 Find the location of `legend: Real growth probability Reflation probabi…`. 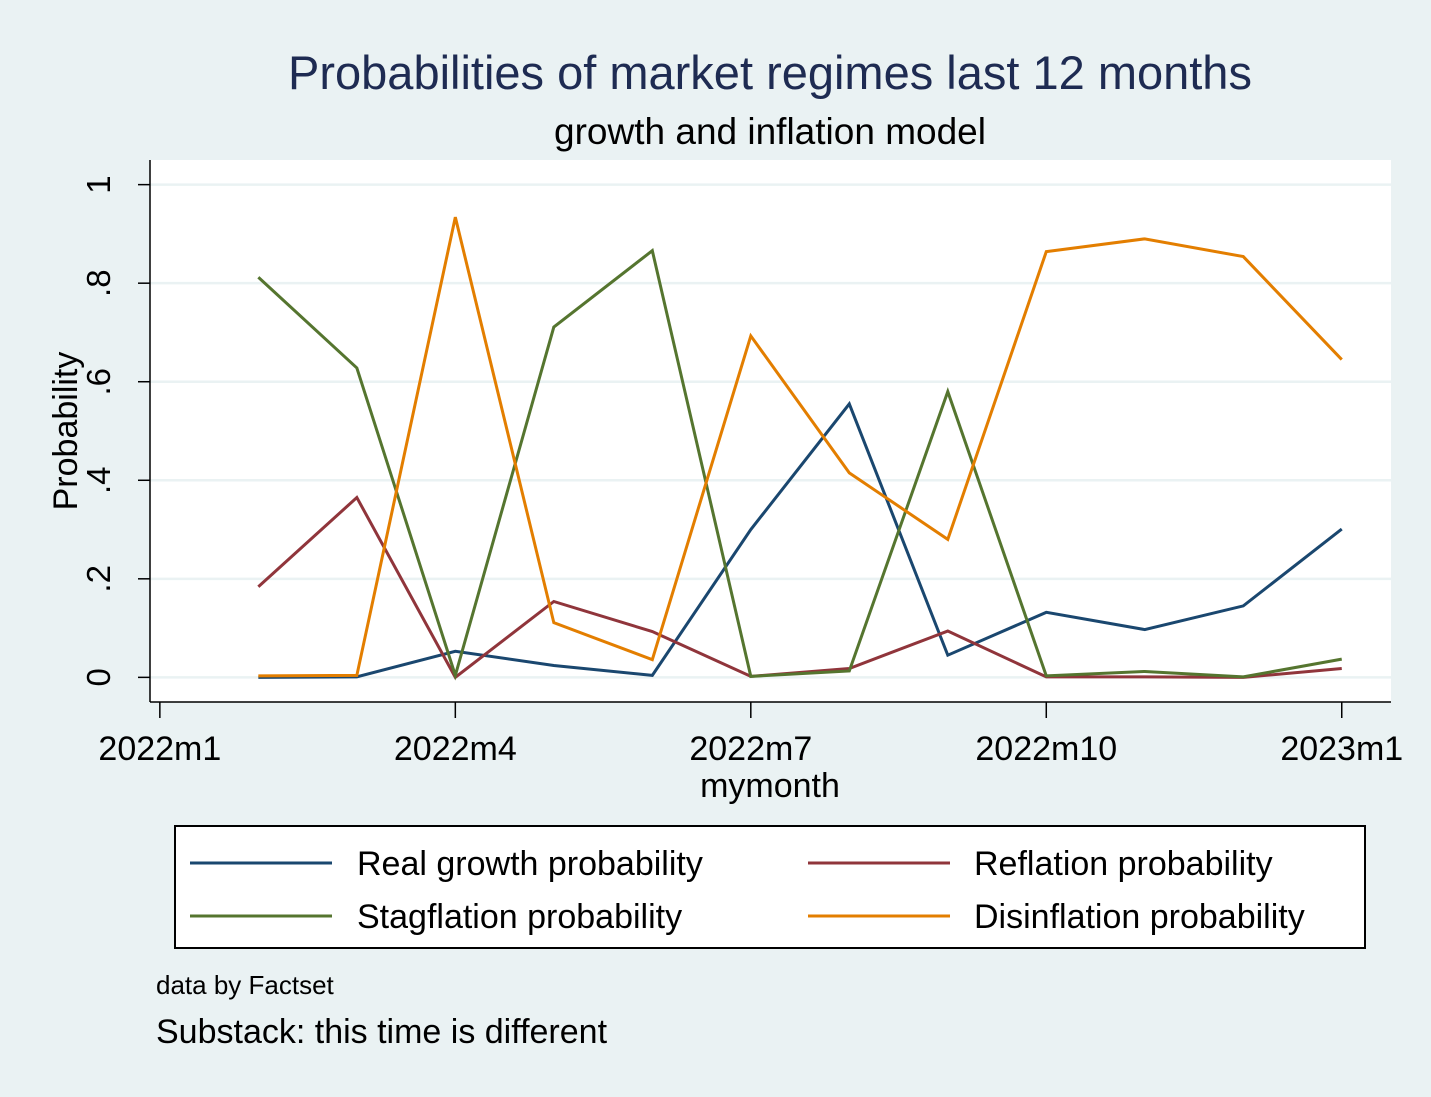

legend: Real growth probability Reflation probabi… is located at coordinates (770, 887).